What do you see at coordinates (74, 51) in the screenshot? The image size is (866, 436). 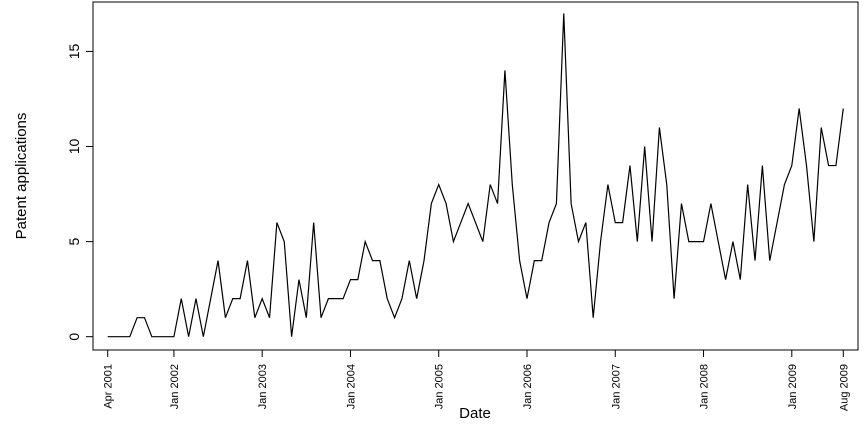 I see `y-tick-label: 15` at bounding box center [74, 51].